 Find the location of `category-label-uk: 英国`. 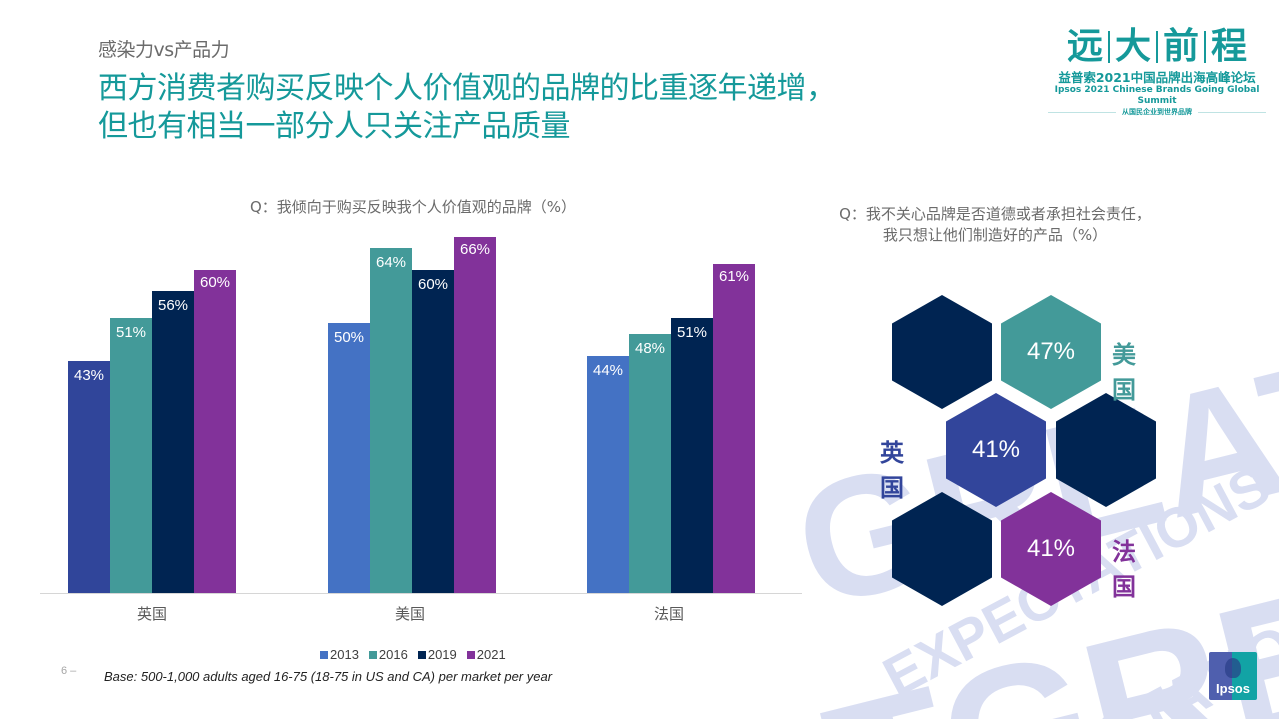

category-label-uk: 英国 is located at coordinates (151, 614).